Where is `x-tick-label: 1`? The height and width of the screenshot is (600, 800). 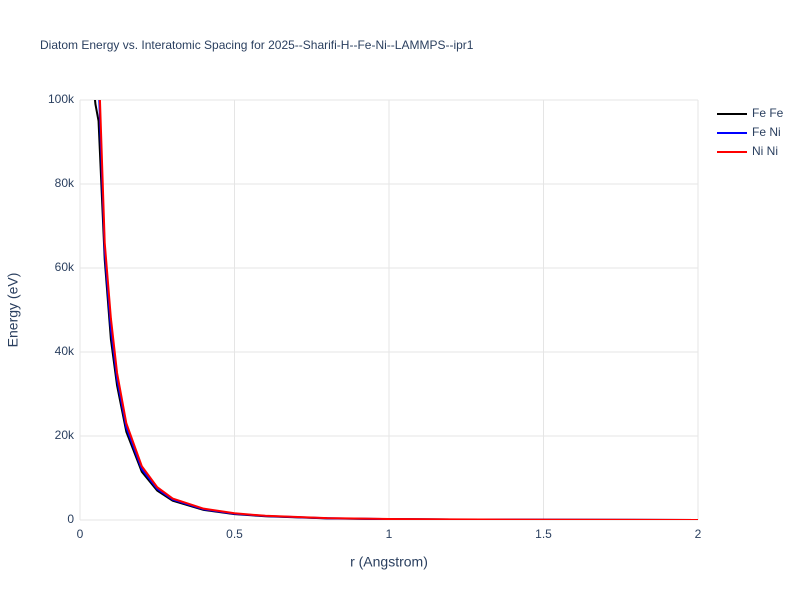
x-tick-label: 1 is located at coordinates (389, 534).